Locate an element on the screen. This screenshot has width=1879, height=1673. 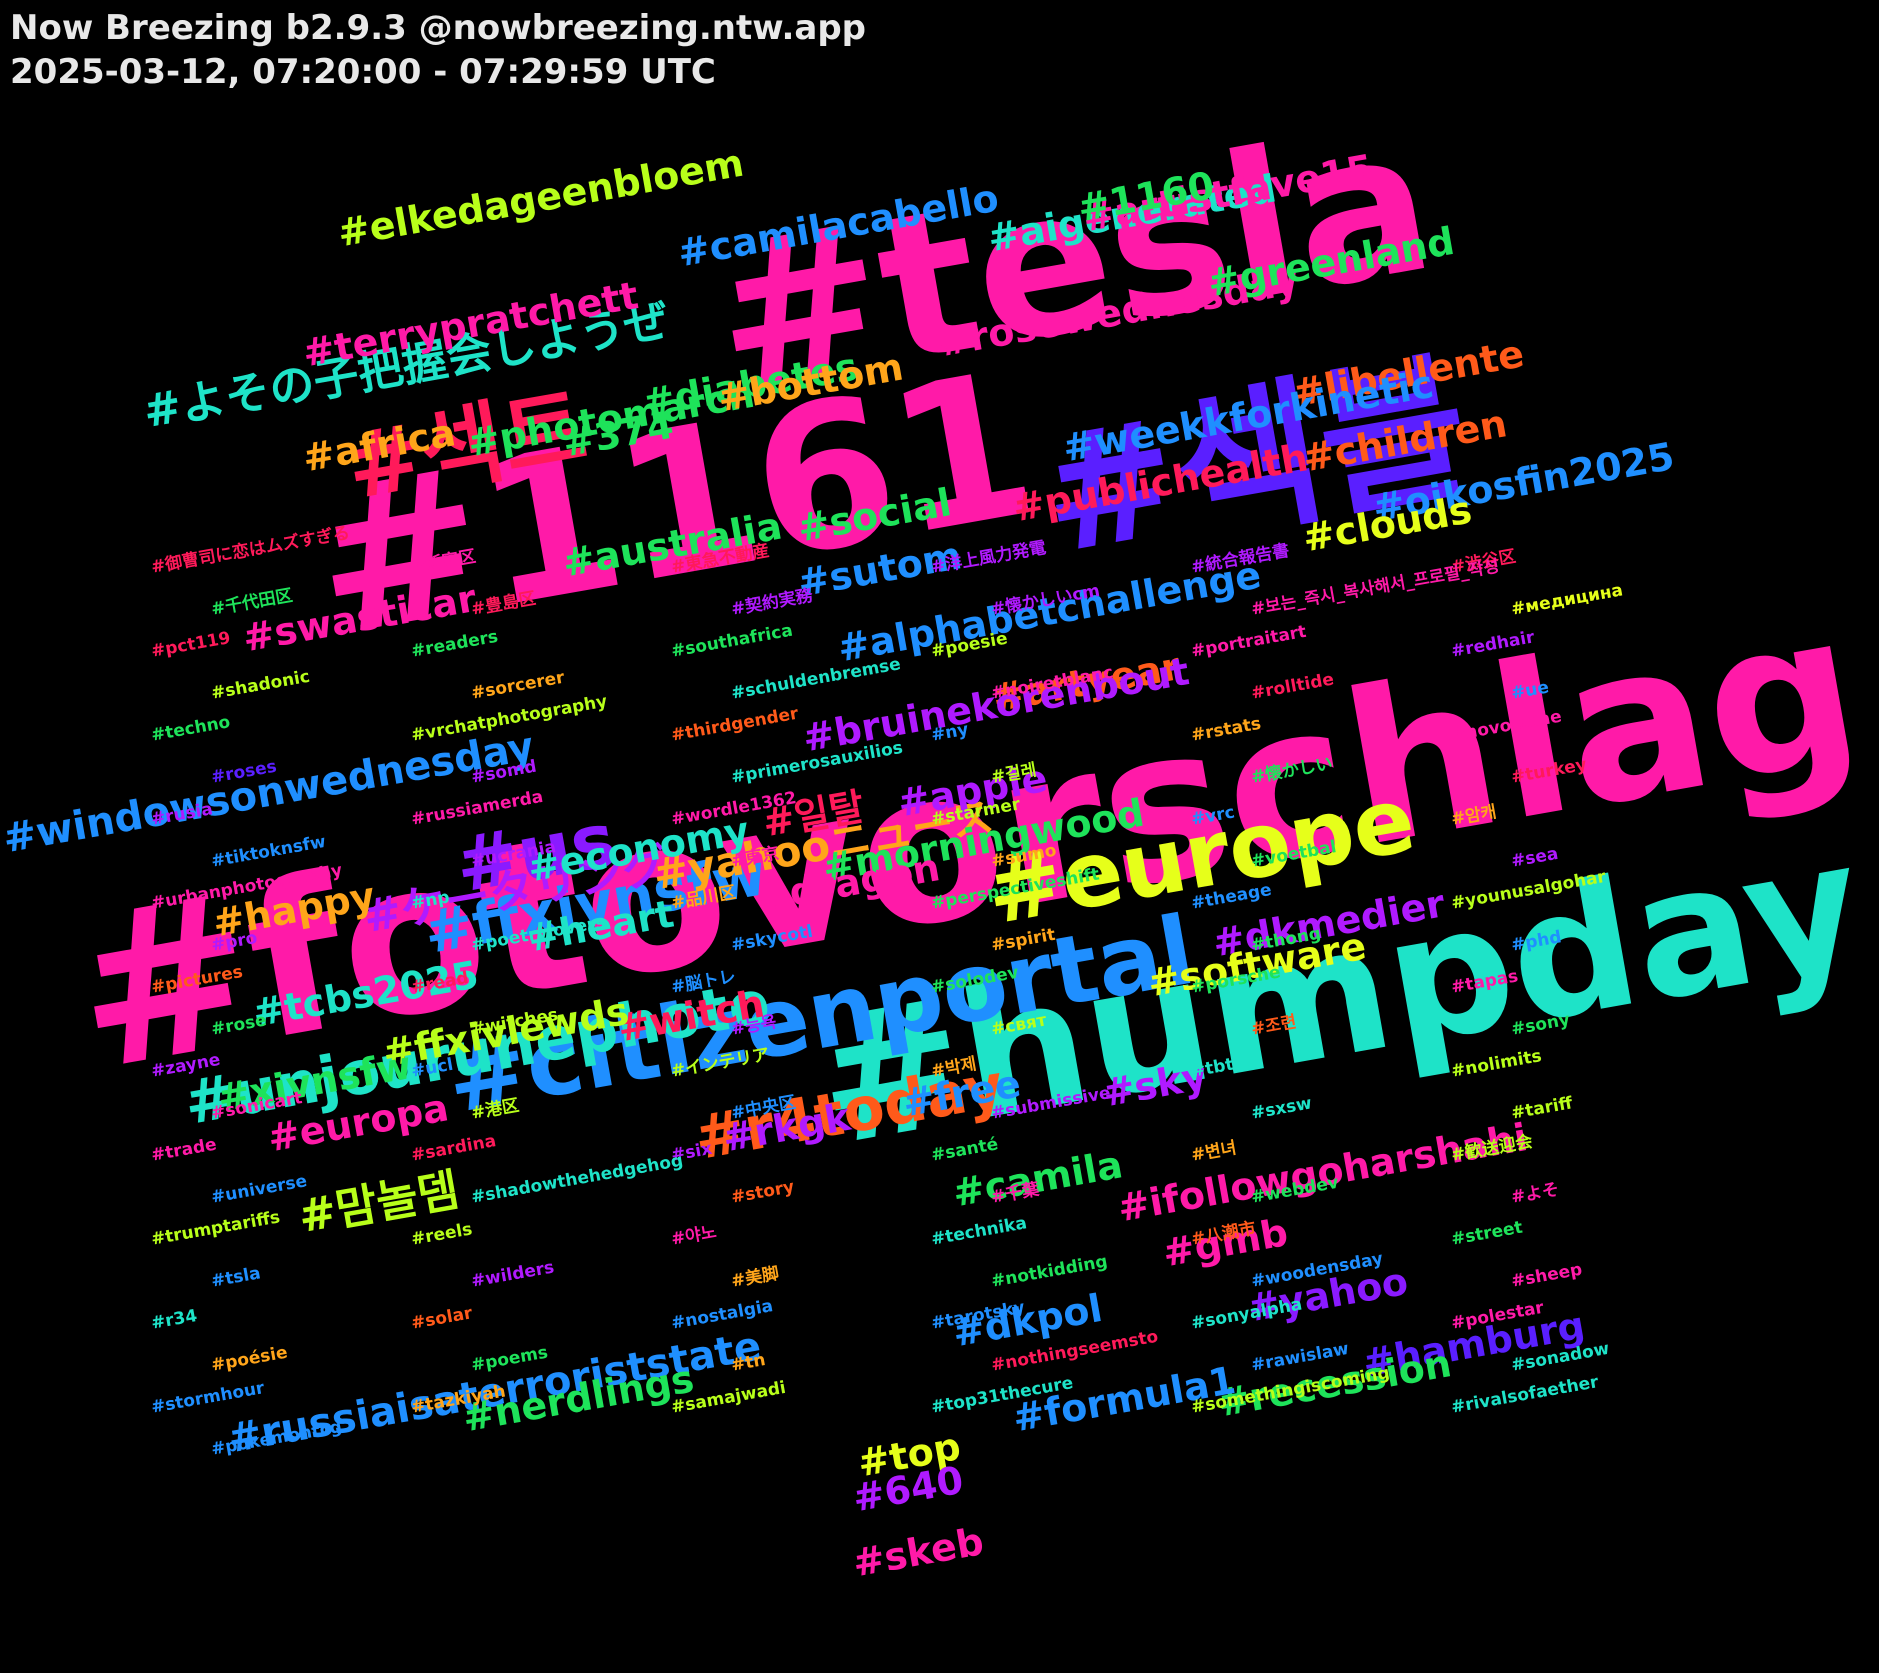
hashtag: #solar is located at coordinates (441, 1318).